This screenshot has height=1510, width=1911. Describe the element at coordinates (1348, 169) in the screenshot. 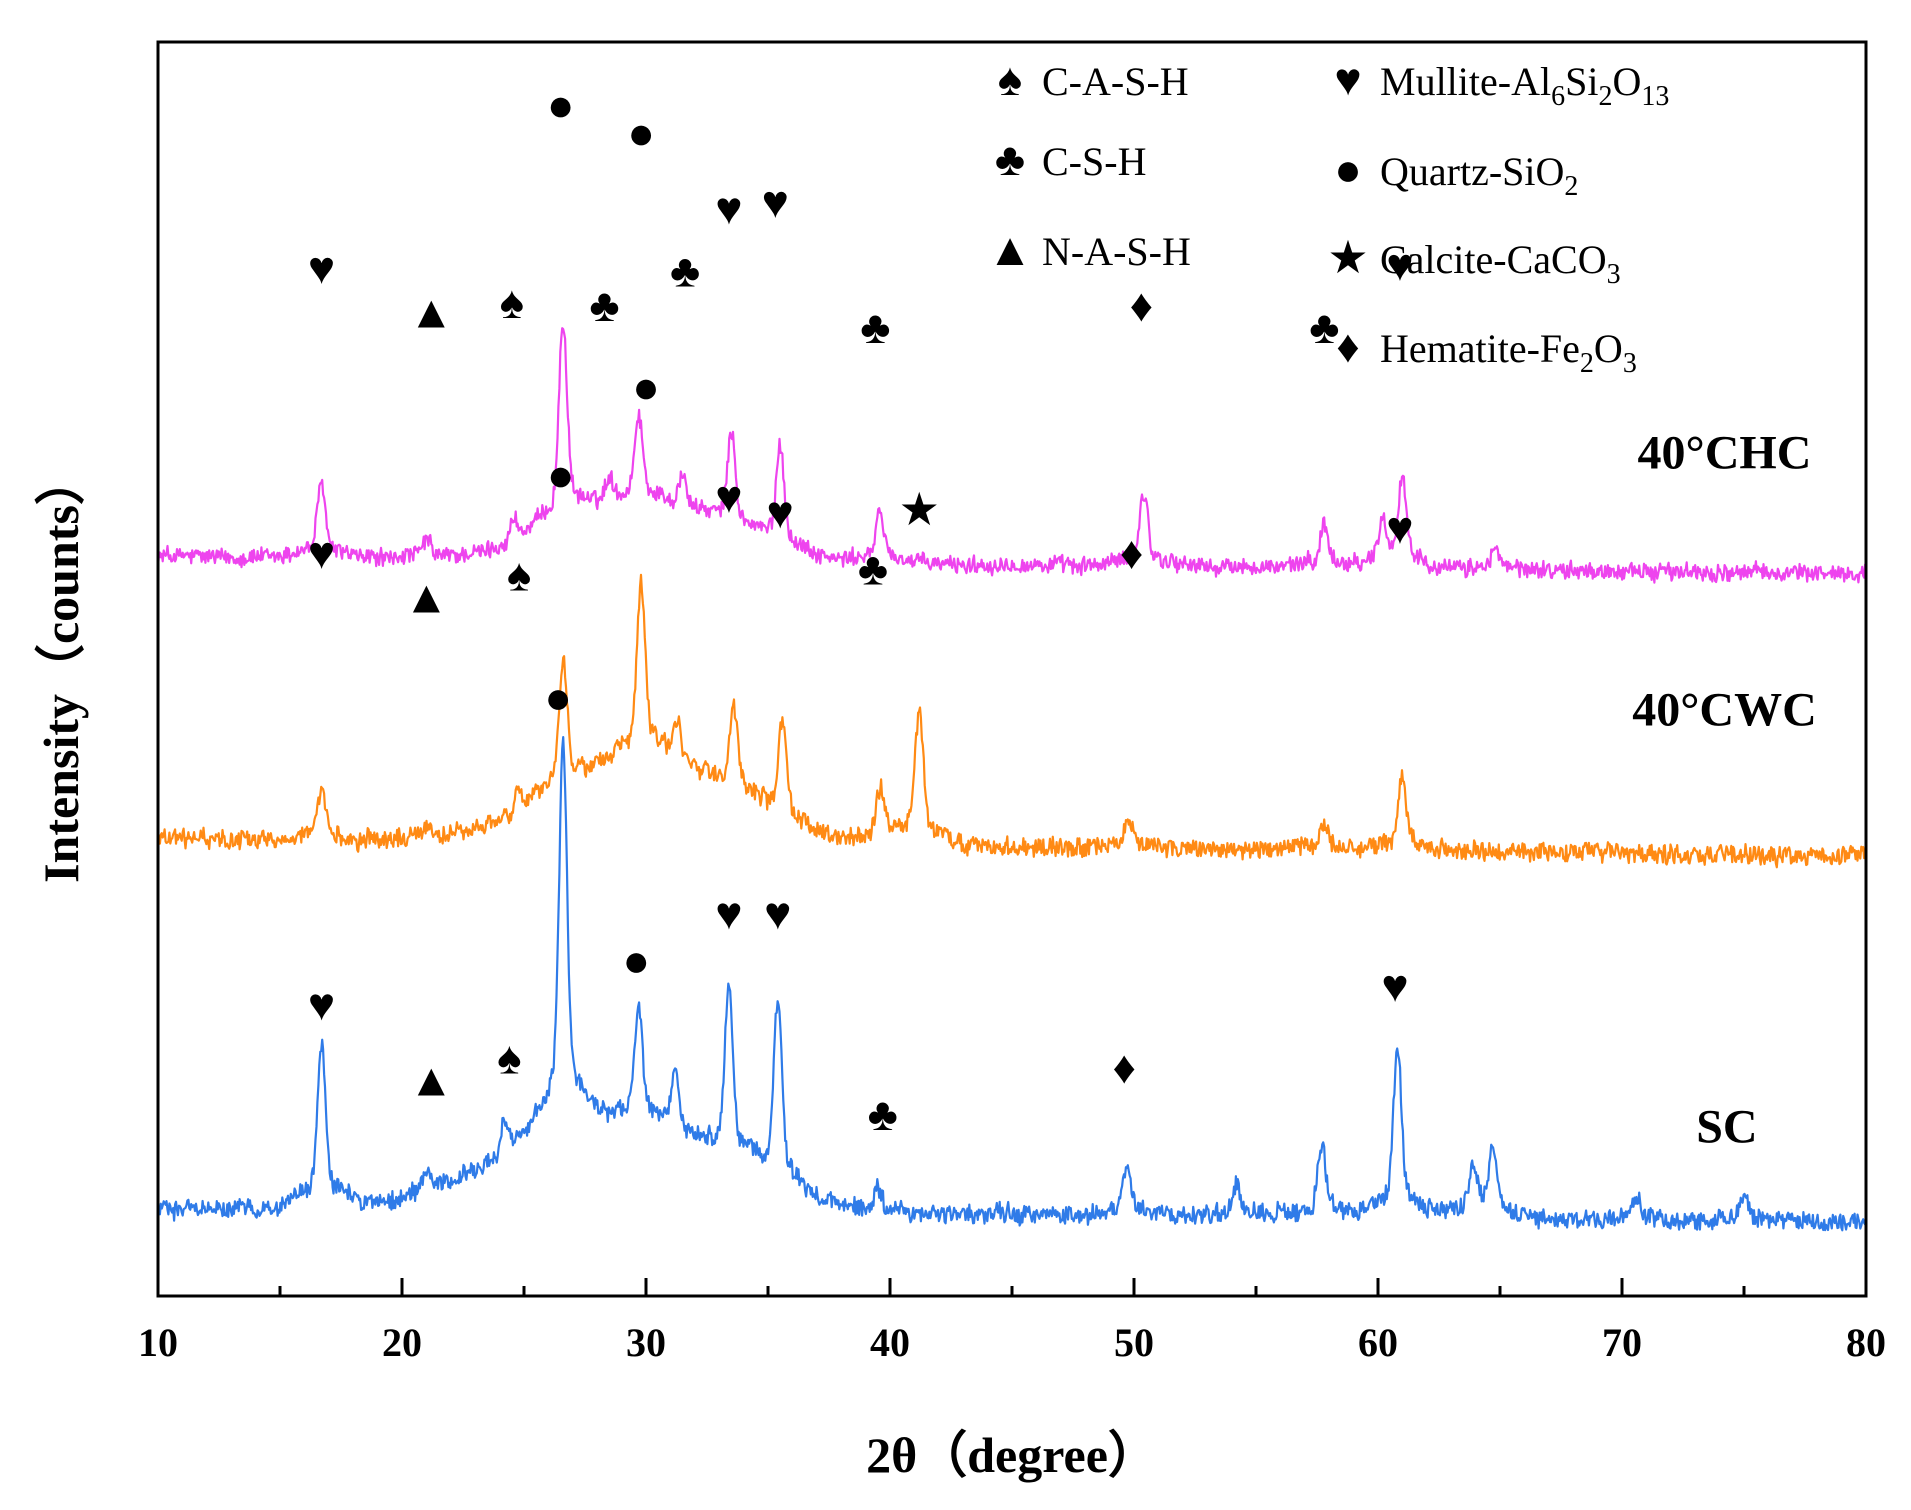

I see `circle-legend-icon: ●` at that location.